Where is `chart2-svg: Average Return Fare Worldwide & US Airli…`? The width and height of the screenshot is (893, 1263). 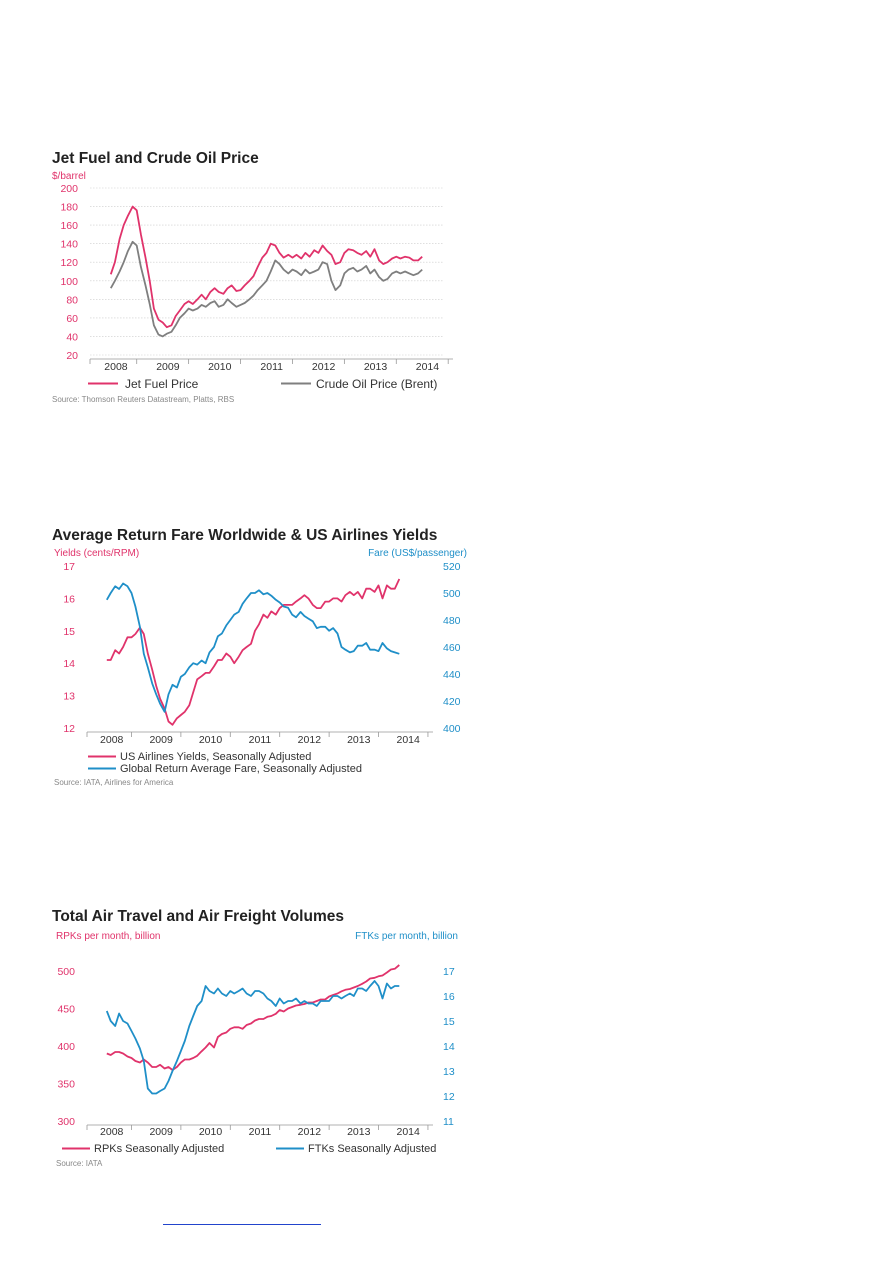
chart2-svg: Average Return Fare Worldwide & US Airli… is located at coordinates (259, 657).